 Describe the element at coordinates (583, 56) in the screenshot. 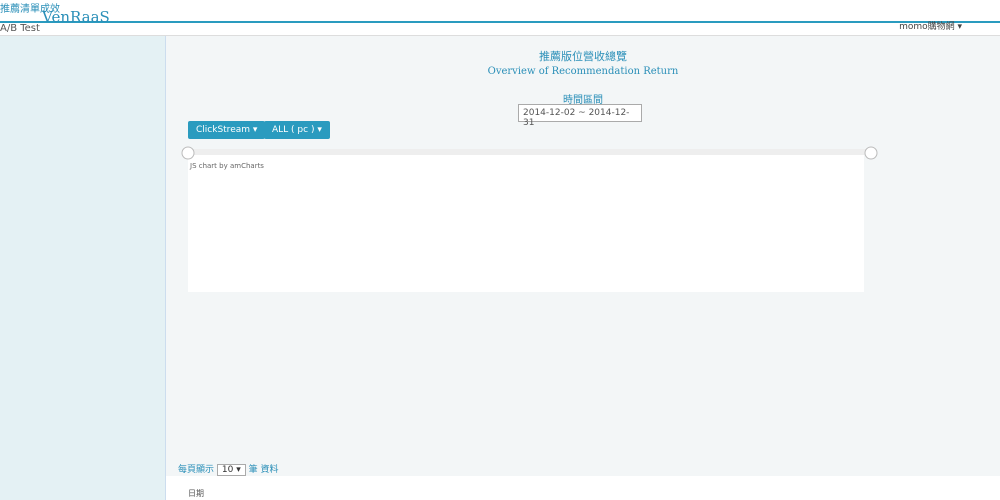

I see `page-title: 推薦版位營收總覽` at that location.